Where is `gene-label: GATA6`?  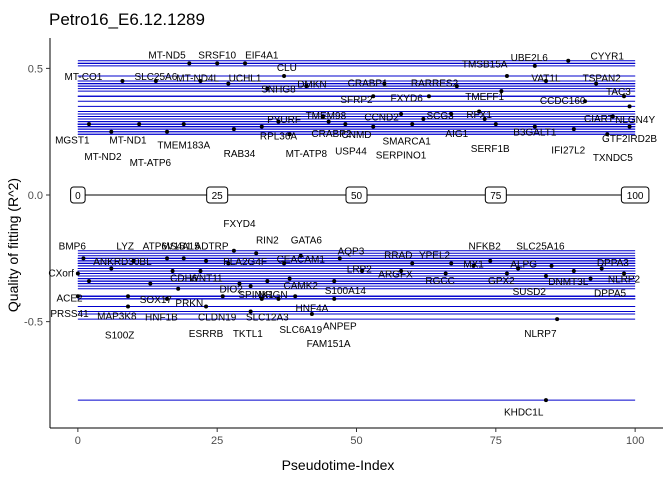 gene-label: GATA6 is located at coordinates (307, 240).